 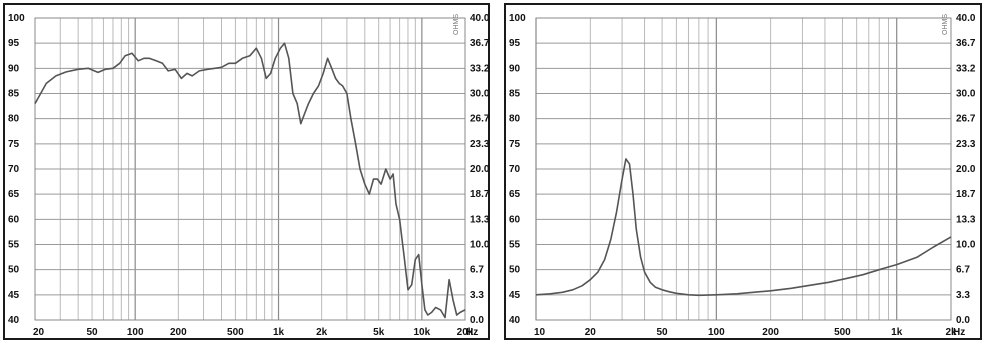 I want to click on x-tick-label: 20k, so click(x=465, y=332).